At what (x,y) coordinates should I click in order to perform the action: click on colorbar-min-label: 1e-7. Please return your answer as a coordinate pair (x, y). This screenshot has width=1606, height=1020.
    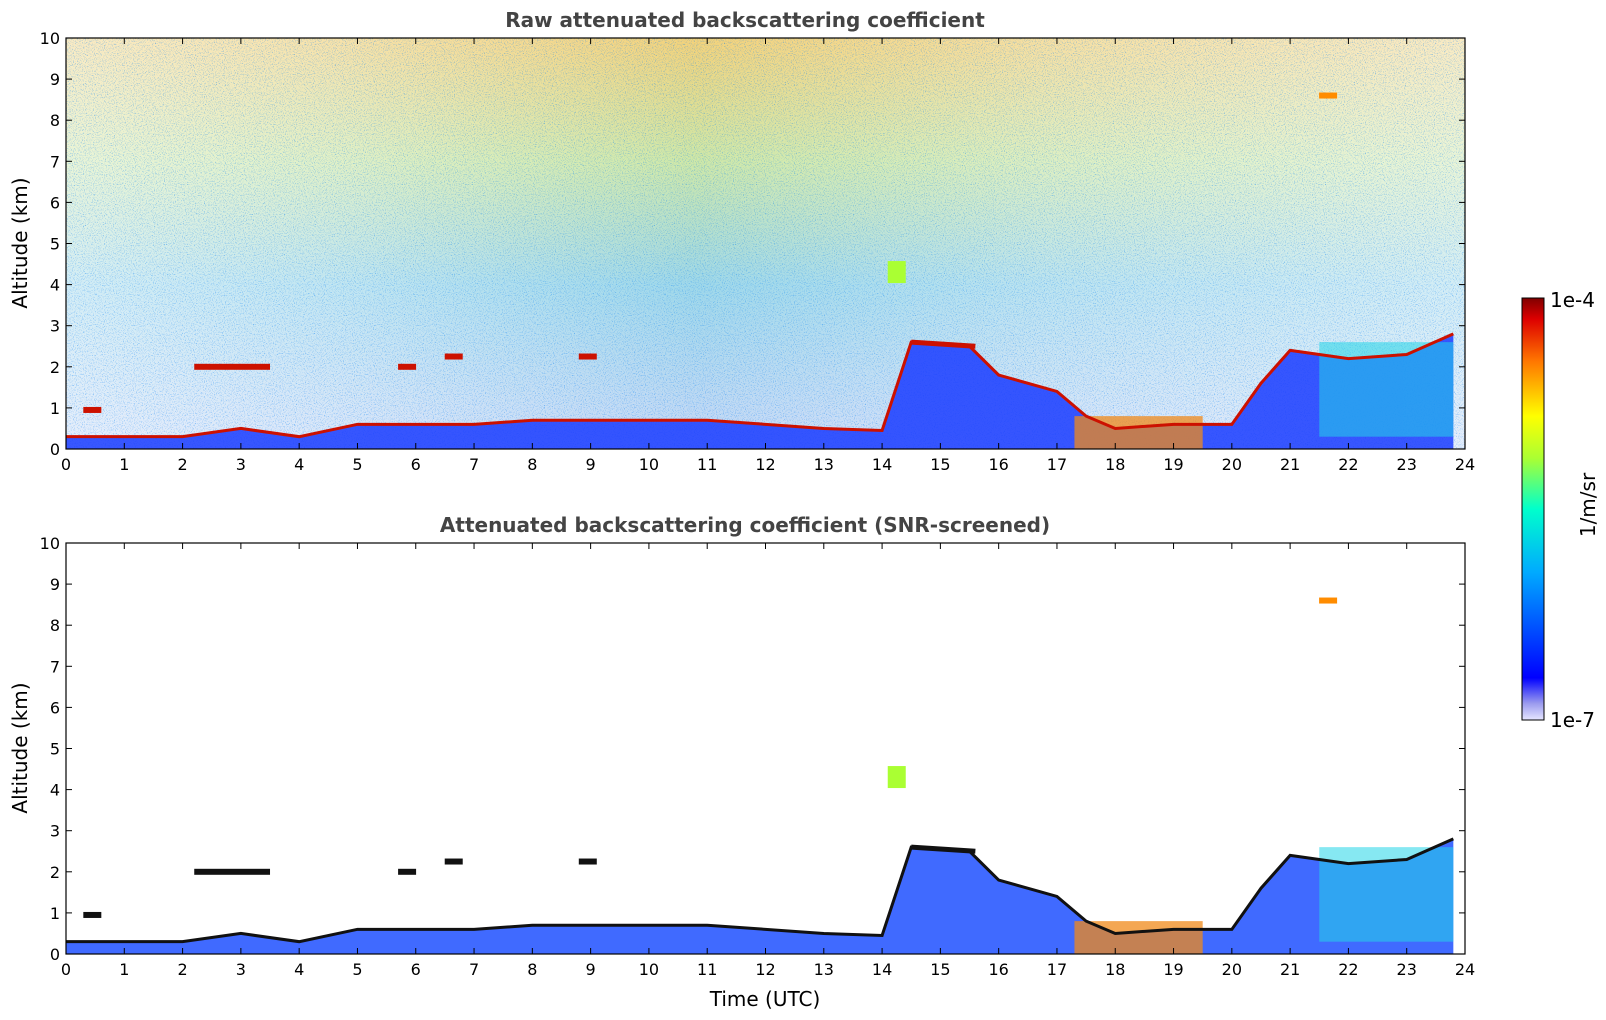
    Looking at the image, I should click on (1572, 720).